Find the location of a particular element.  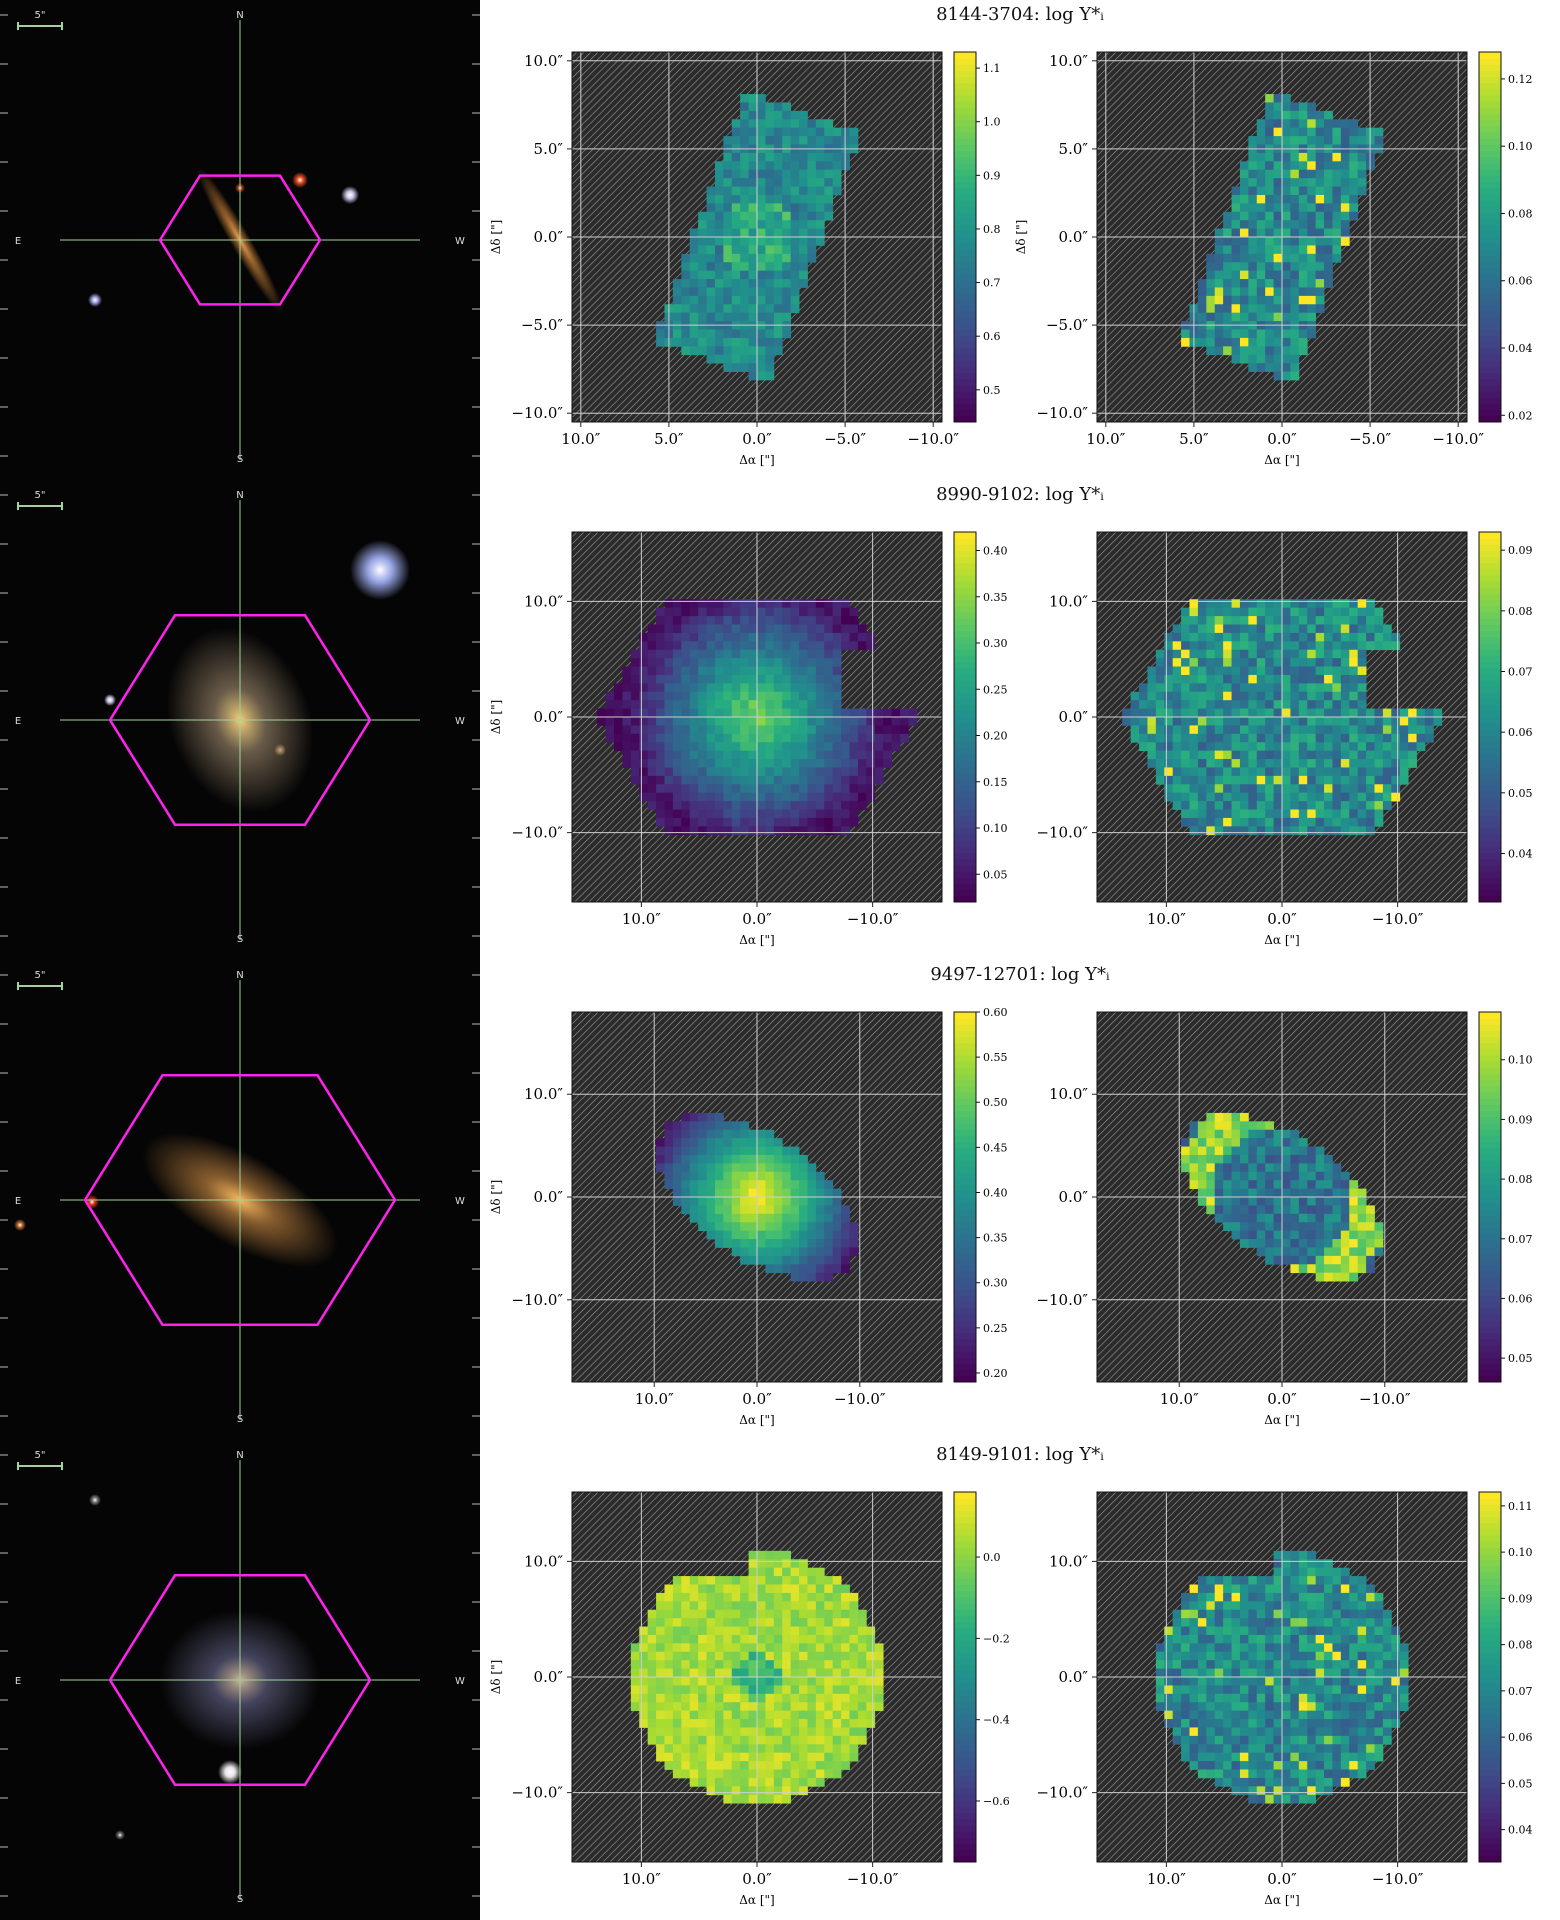

colorbar-tick-label: 0.04 is located at coordinates (1520, 348).